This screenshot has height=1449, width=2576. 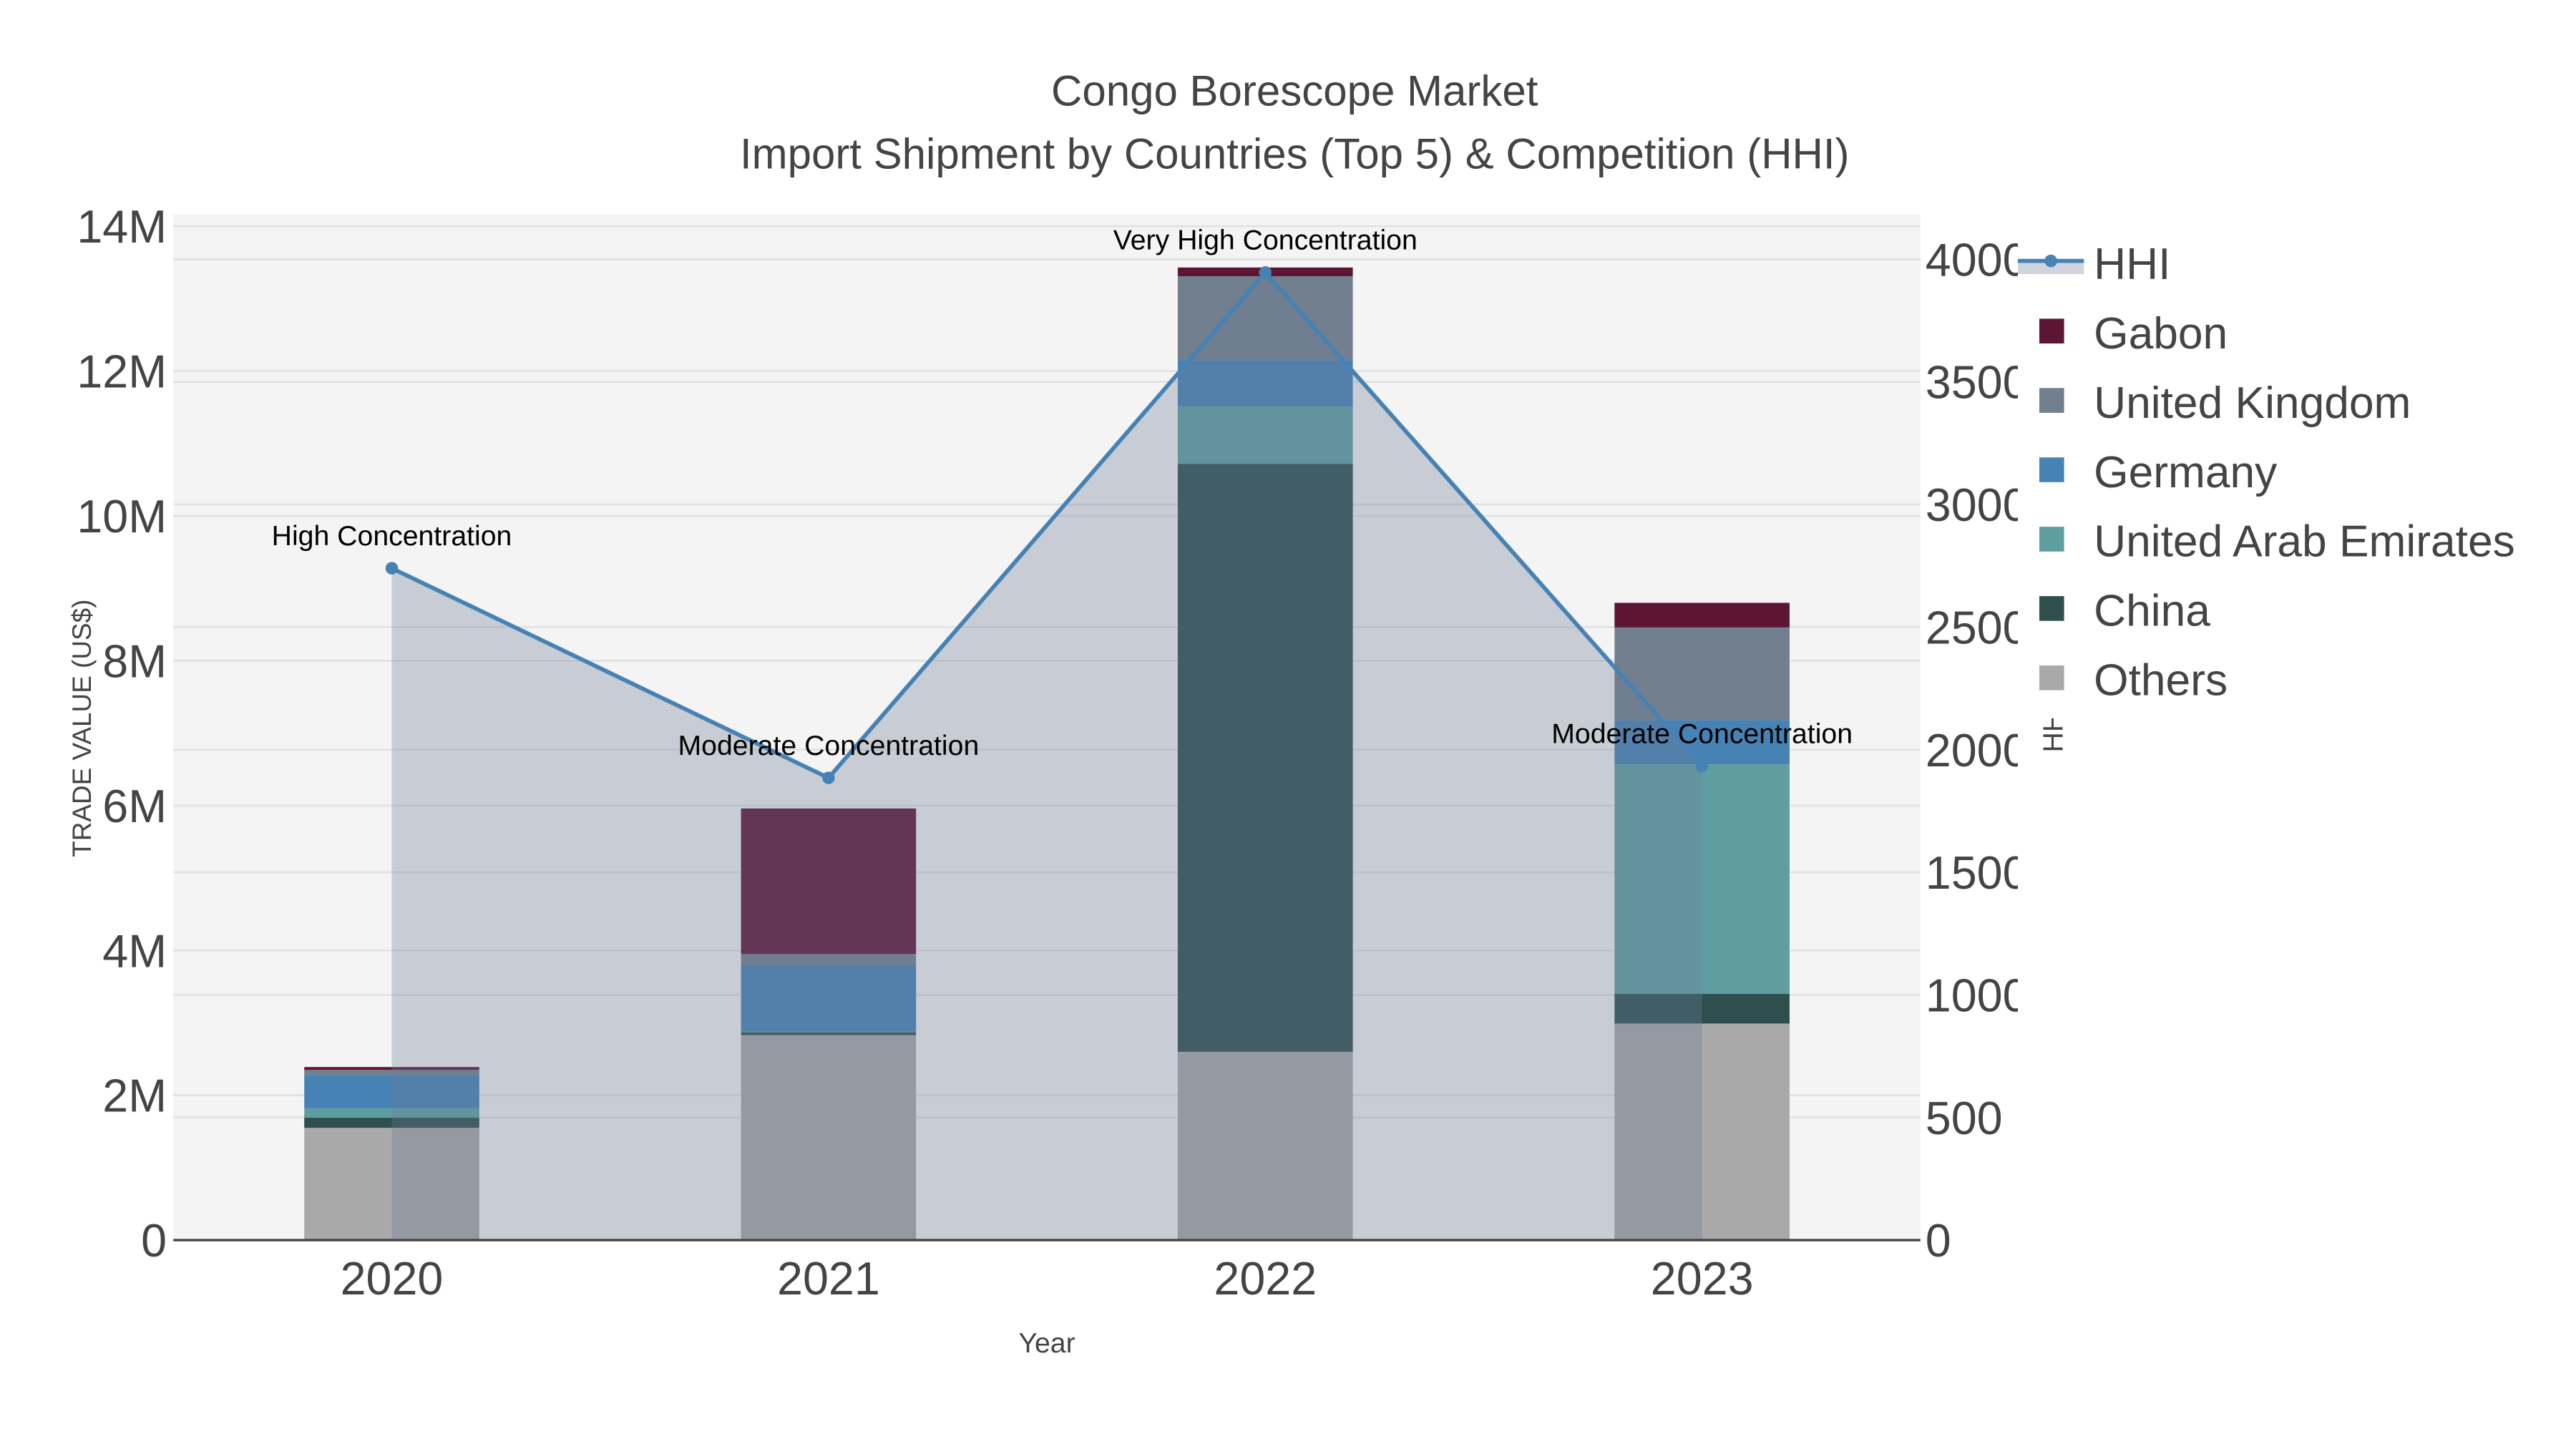 What do you see at coordinates (1265, 1278) in the screenshot?
I see `x-tick-label: 2022` at bounding box center [1265, 1278].